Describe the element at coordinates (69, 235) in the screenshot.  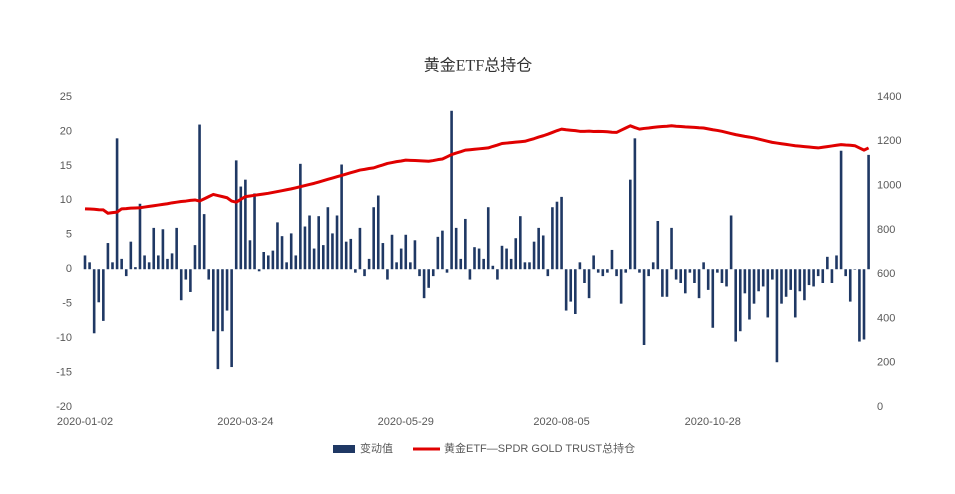
I see `y-tick-label: 5` at that location.